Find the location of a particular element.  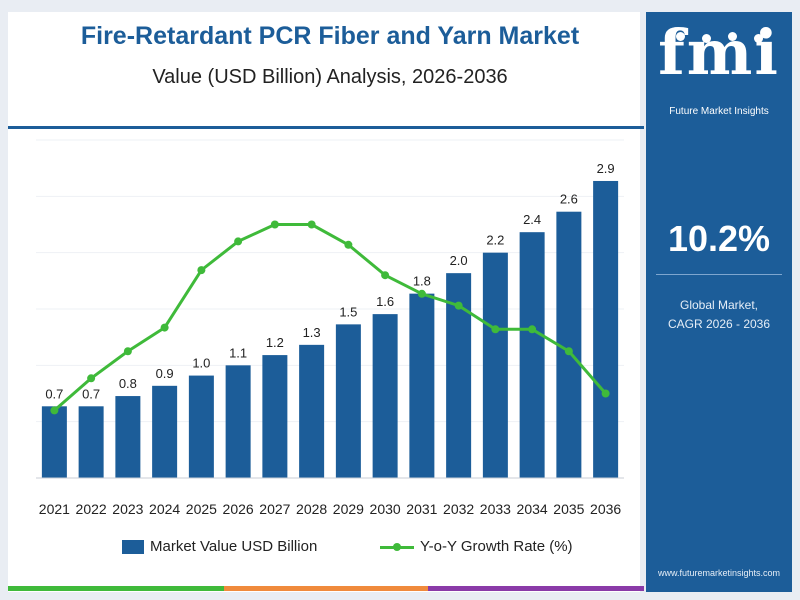

legend-item-market-value: Market Value USD Billion is located at coordinates (219, 546).